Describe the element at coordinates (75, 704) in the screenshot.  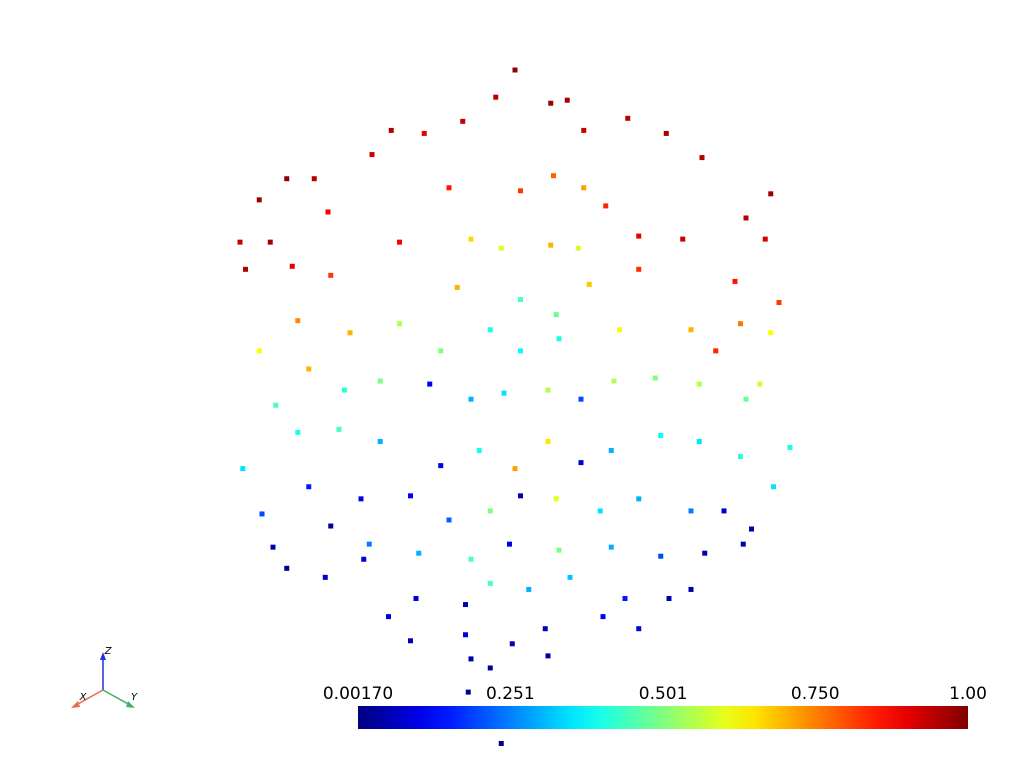
I see `x-arrow` at that location.